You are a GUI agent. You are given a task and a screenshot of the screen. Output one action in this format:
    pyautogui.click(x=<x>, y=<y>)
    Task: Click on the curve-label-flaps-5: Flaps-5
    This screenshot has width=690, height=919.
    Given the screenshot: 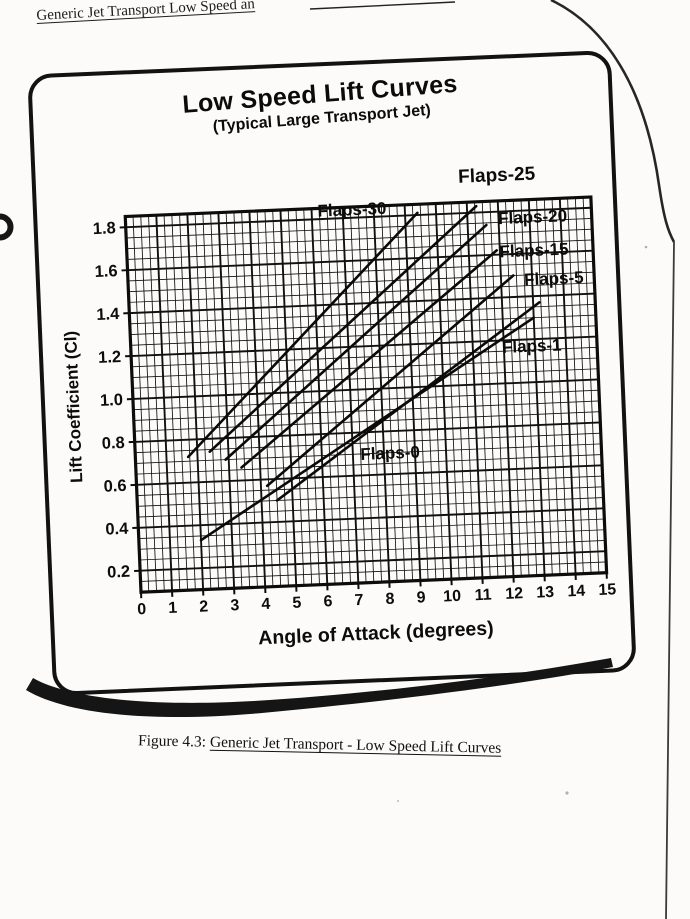 What is the action you would take?
    pyautogui.click(x=554, y=278)
    